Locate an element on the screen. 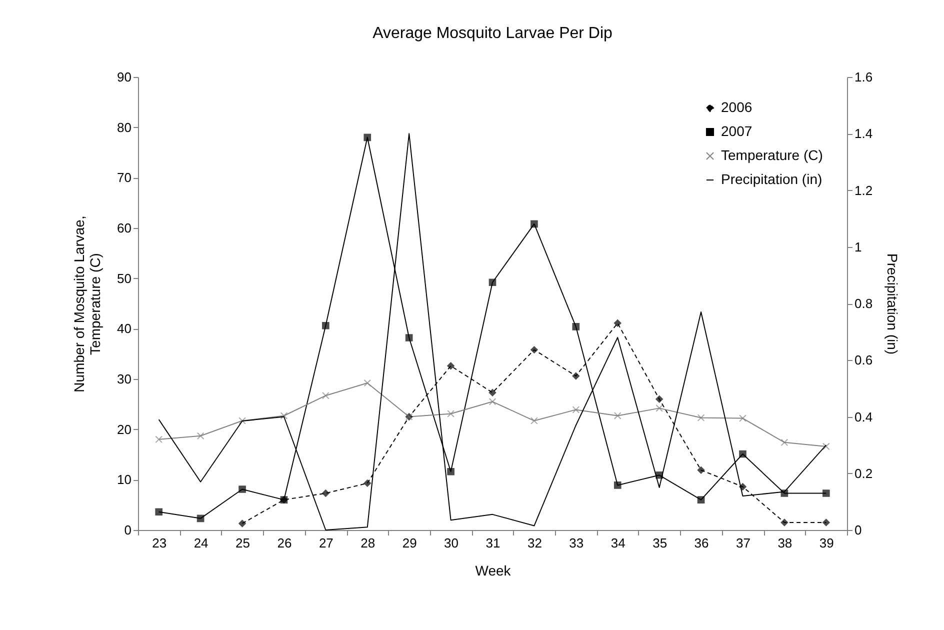 Image resolution: width=944 pixels, height=630 pixels. x-tick-label: 36 is located at coordinates (701, 543).